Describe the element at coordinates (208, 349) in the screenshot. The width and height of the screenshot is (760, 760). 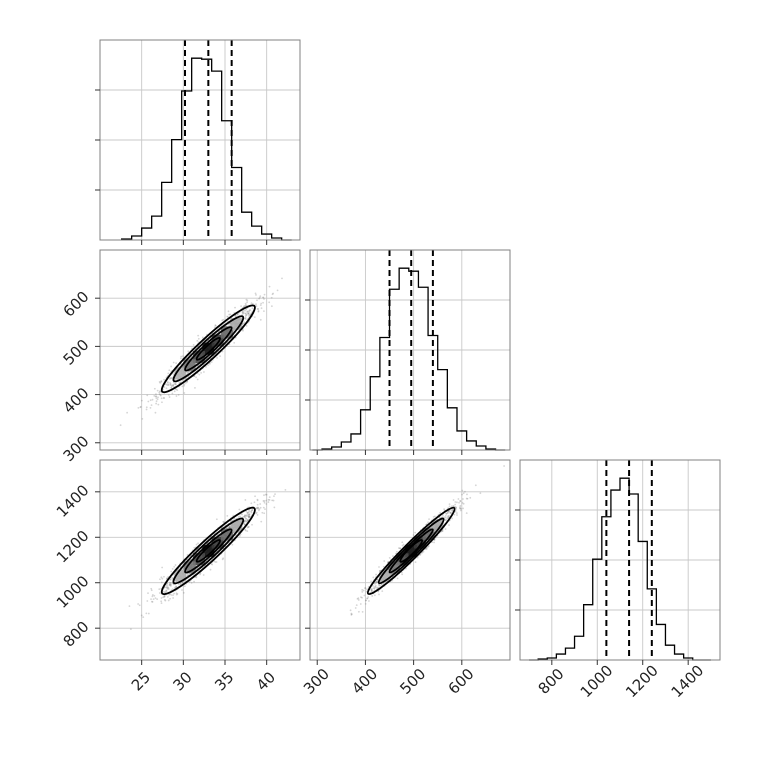
I see `theta0-theta1-contour` at that location.